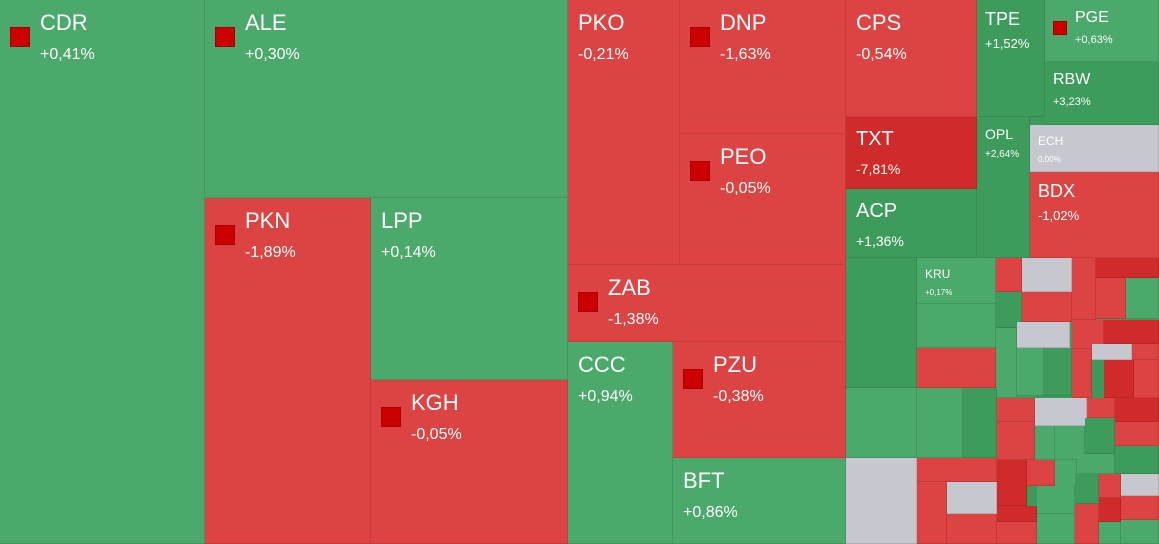 This screenshot has height=544, width=1159. I want to click on tile-bft: BFT +0,86%, so click(759, 501).